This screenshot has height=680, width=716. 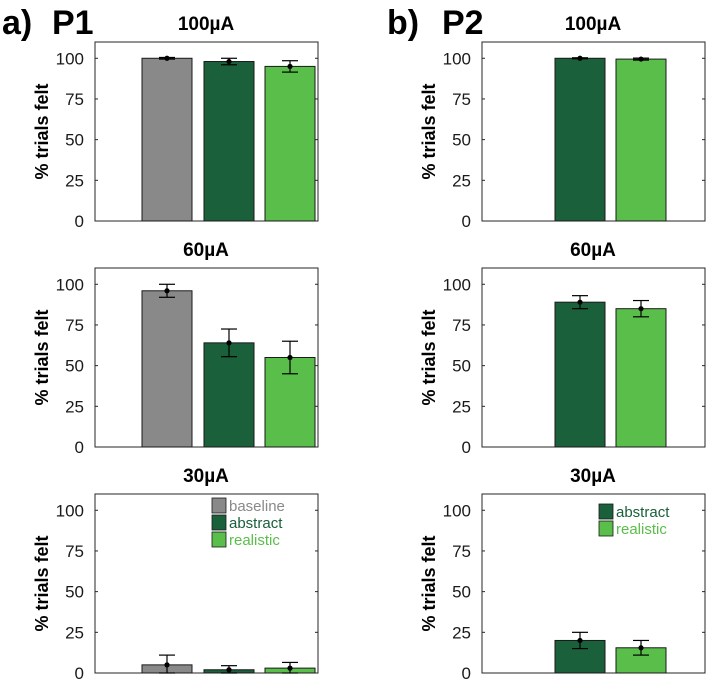 What do you see at coordinates (463, 23) in the screenshot?
I see `panel-b-name: P2` at bounding box center [463, 23].